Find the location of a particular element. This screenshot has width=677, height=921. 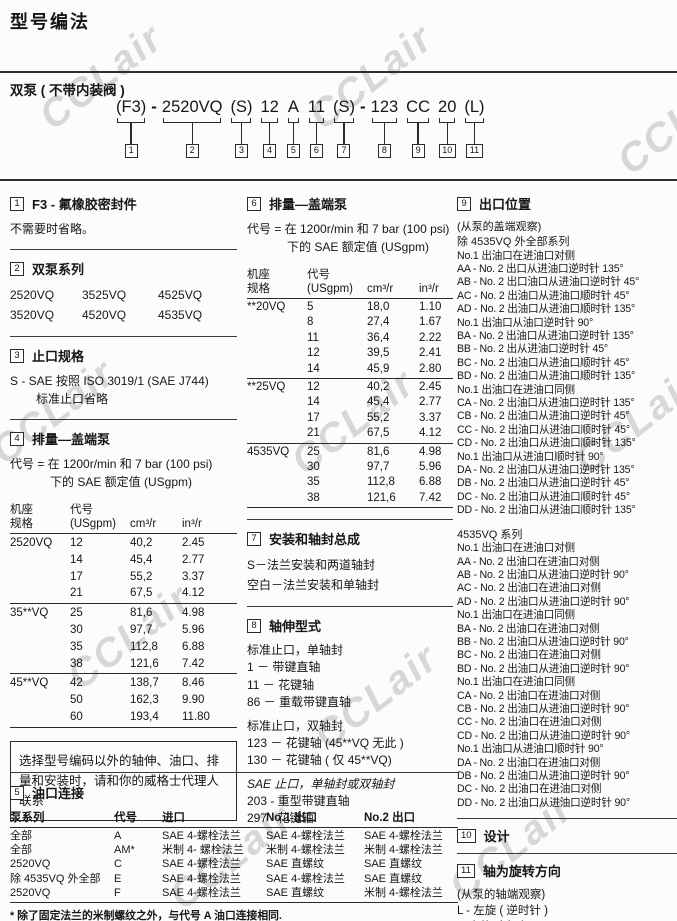

shaft-option: 86 － 重载带键直轴 is located at coordinates (299, 702).